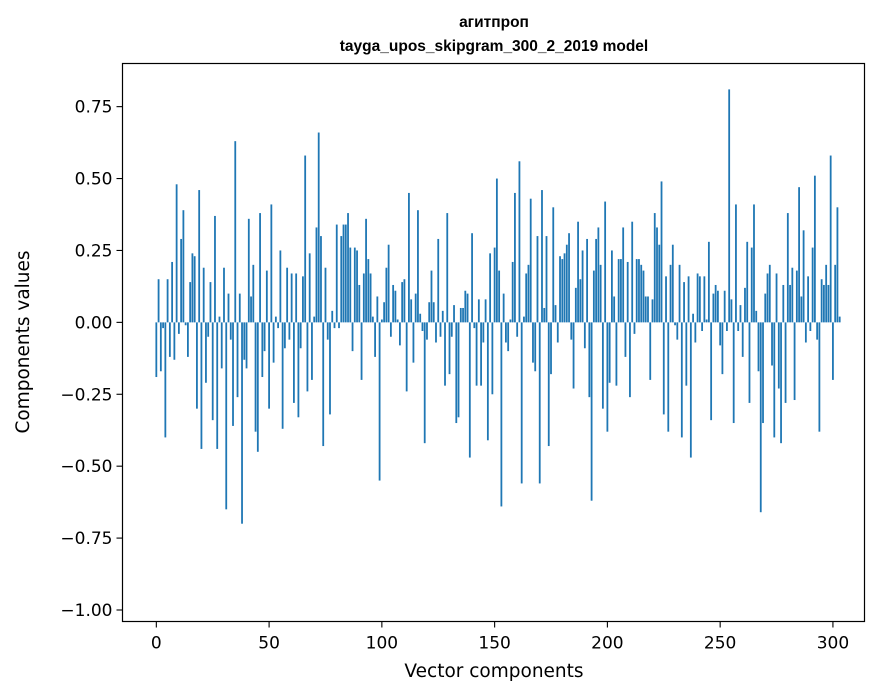 The width and height of the screenshot is (880, 696). I want to click on x-tick-label: 250, so click(720, 644).